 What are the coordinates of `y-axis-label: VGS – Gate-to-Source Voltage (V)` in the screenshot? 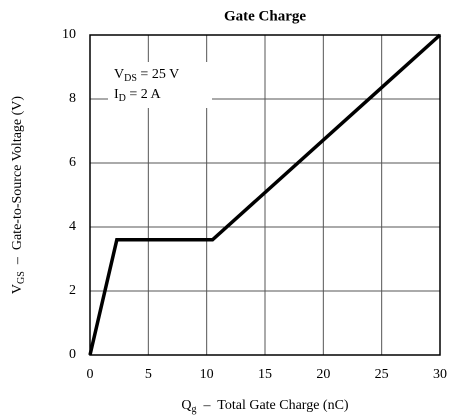 It's located at (18, 195).